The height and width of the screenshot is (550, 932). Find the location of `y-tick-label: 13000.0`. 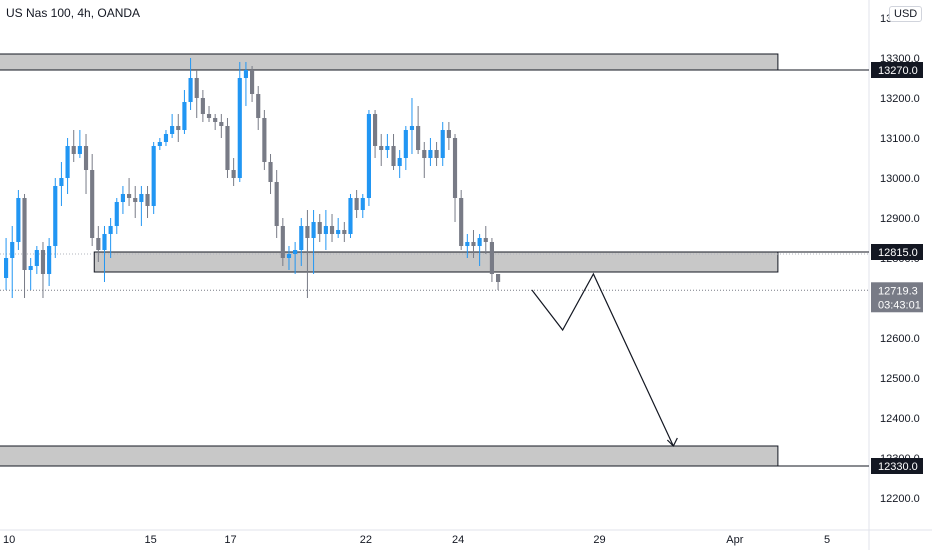

y-tick-label: 13000.0 is located at coordinates (900, 179).